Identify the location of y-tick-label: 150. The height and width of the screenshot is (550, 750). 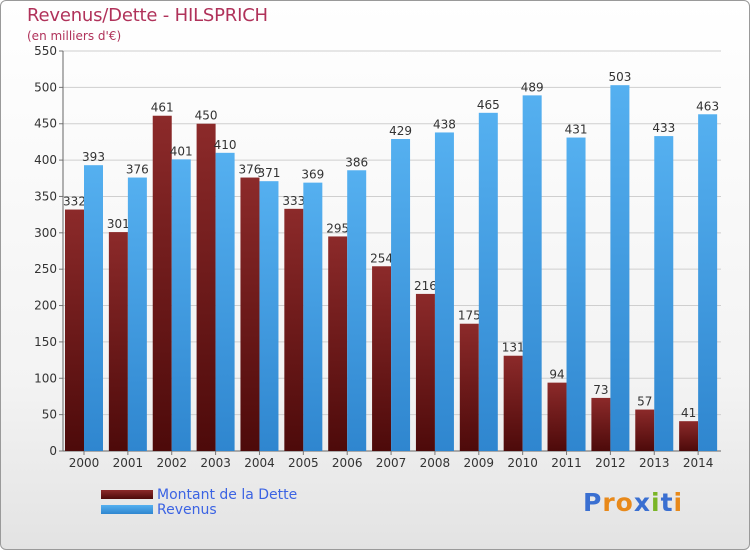
(45, 342).